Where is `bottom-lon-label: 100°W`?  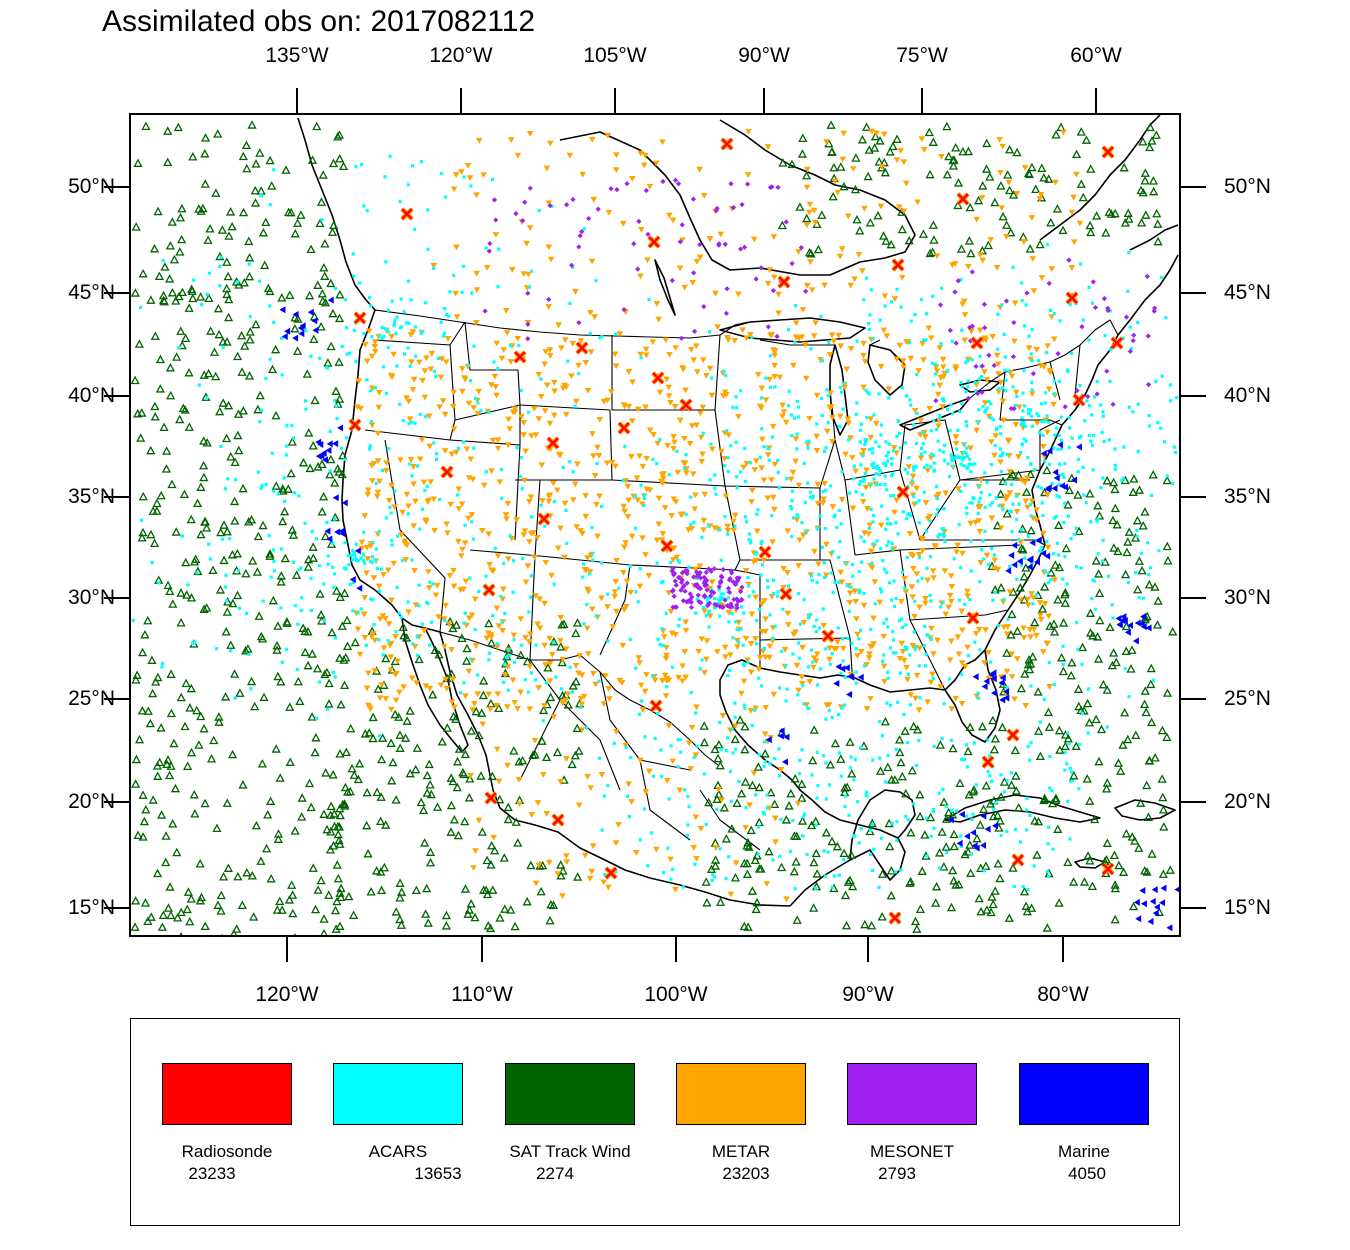
bottom-lon-label: 100°W is located at coordinates (676, 994).